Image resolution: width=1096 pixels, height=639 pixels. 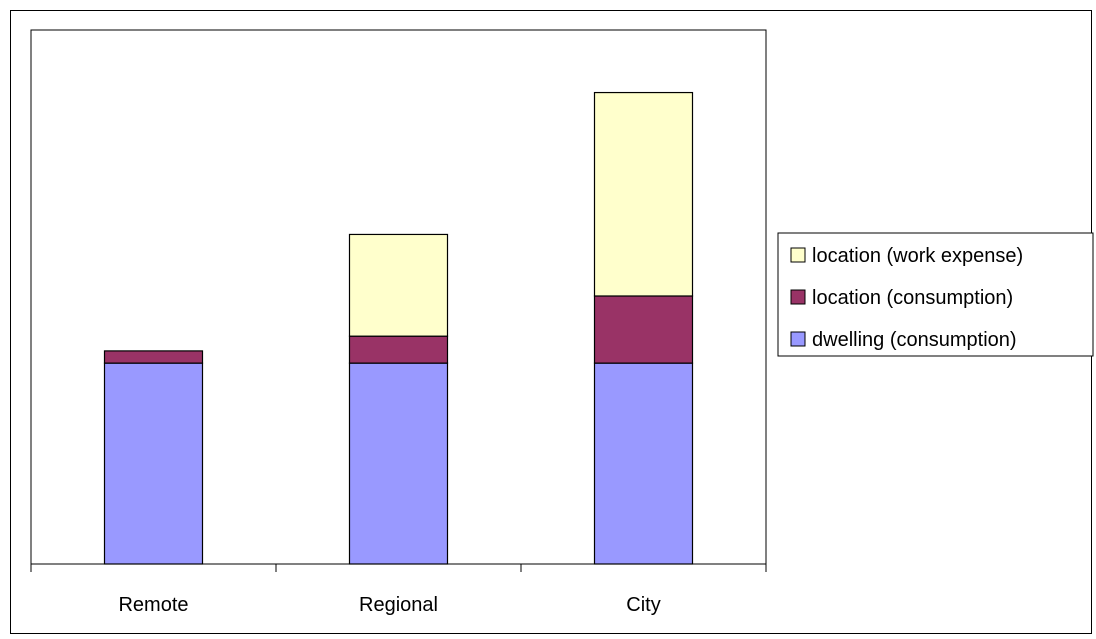 I want to click on legend-label-dwelling-consumption: dwelling (consumption), so click(x=914, y=340).